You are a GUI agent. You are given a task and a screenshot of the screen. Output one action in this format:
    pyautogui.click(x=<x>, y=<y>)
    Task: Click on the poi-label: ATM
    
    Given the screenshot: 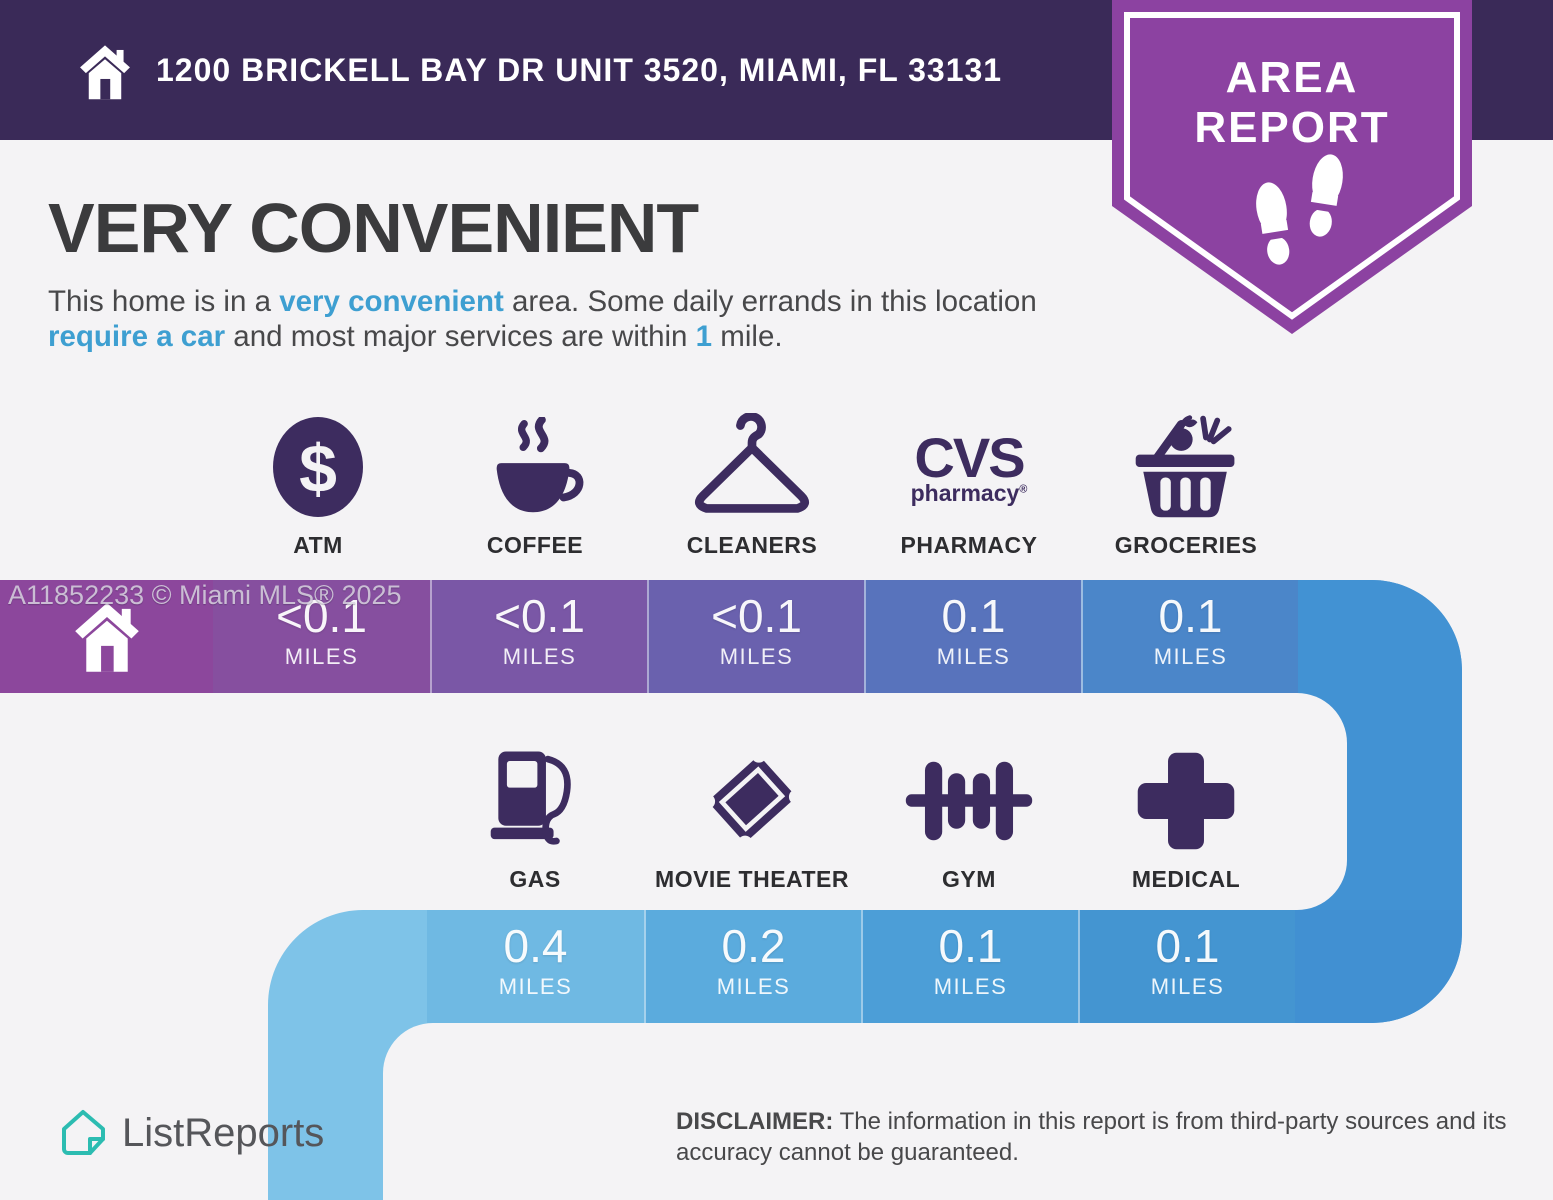 What is the action you would take?
    pyautogui.click(x=318, y=545)
    